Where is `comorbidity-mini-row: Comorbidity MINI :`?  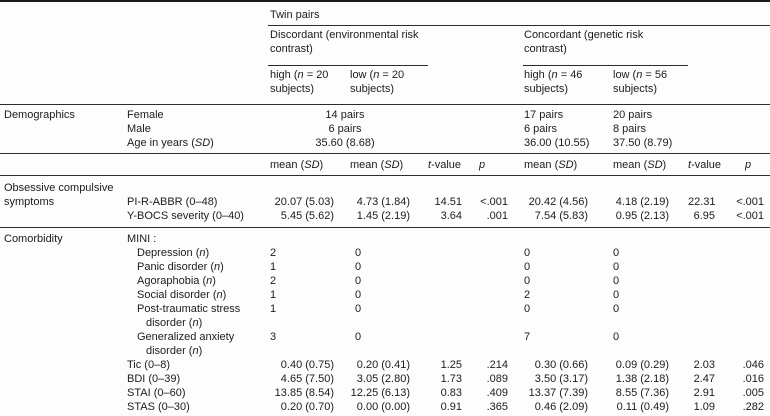 comorbidity-mini-row: Comorbidity MINI : is located at coordinates (385, 237).